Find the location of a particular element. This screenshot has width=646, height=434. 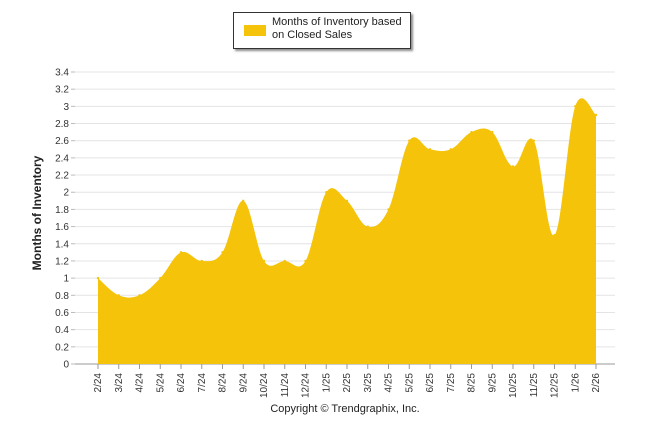

x-tick-label: 2/26 is located at coordinates (596, 383).